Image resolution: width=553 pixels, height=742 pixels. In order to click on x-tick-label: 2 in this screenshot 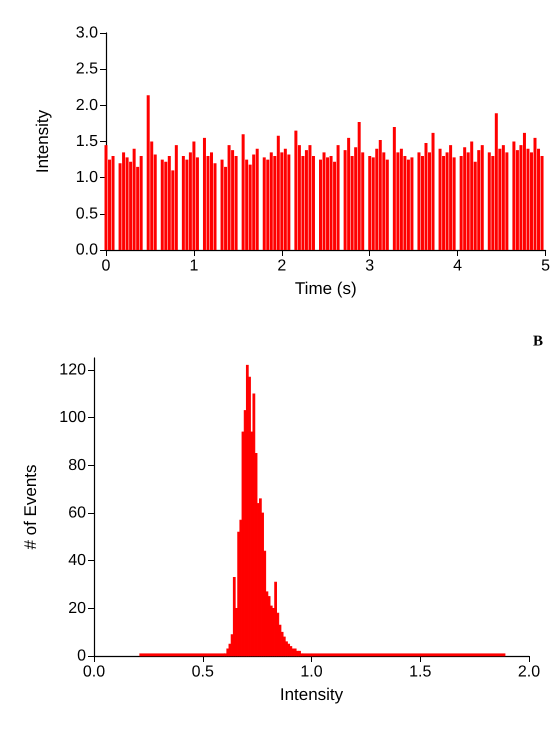, I will do `click(281, 266)`.